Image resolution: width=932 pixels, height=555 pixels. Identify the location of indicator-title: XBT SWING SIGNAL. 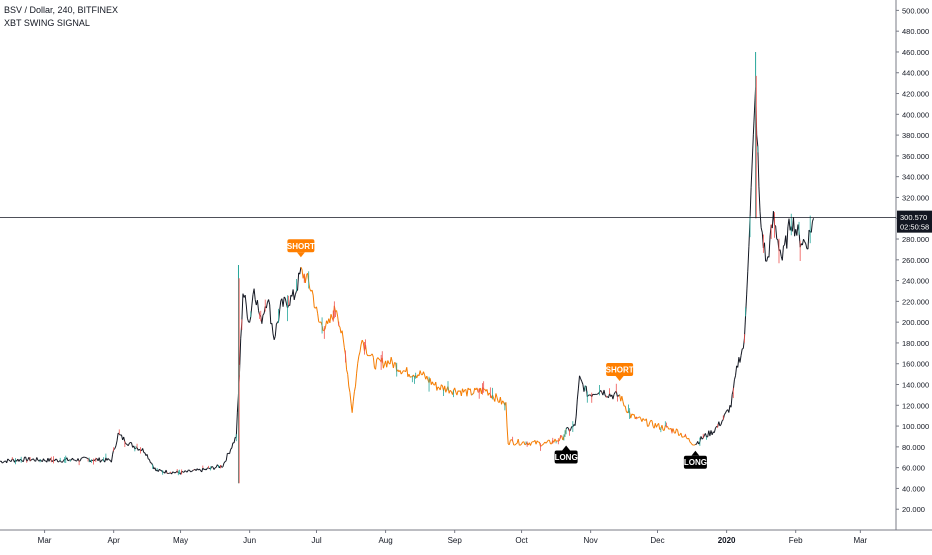
(61, 23).